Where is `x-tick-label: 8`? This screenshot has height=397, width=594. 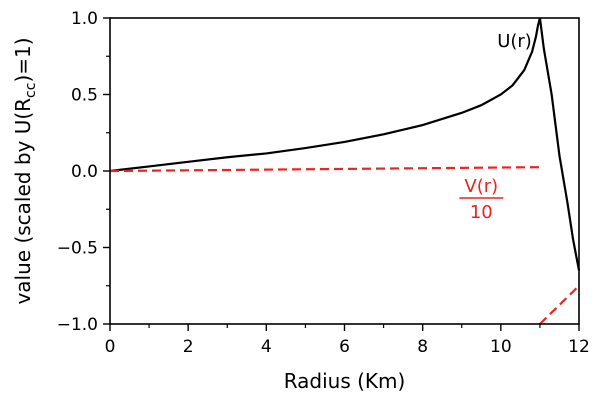 x-tick-label: 8 is located at coordinates (422, 347).